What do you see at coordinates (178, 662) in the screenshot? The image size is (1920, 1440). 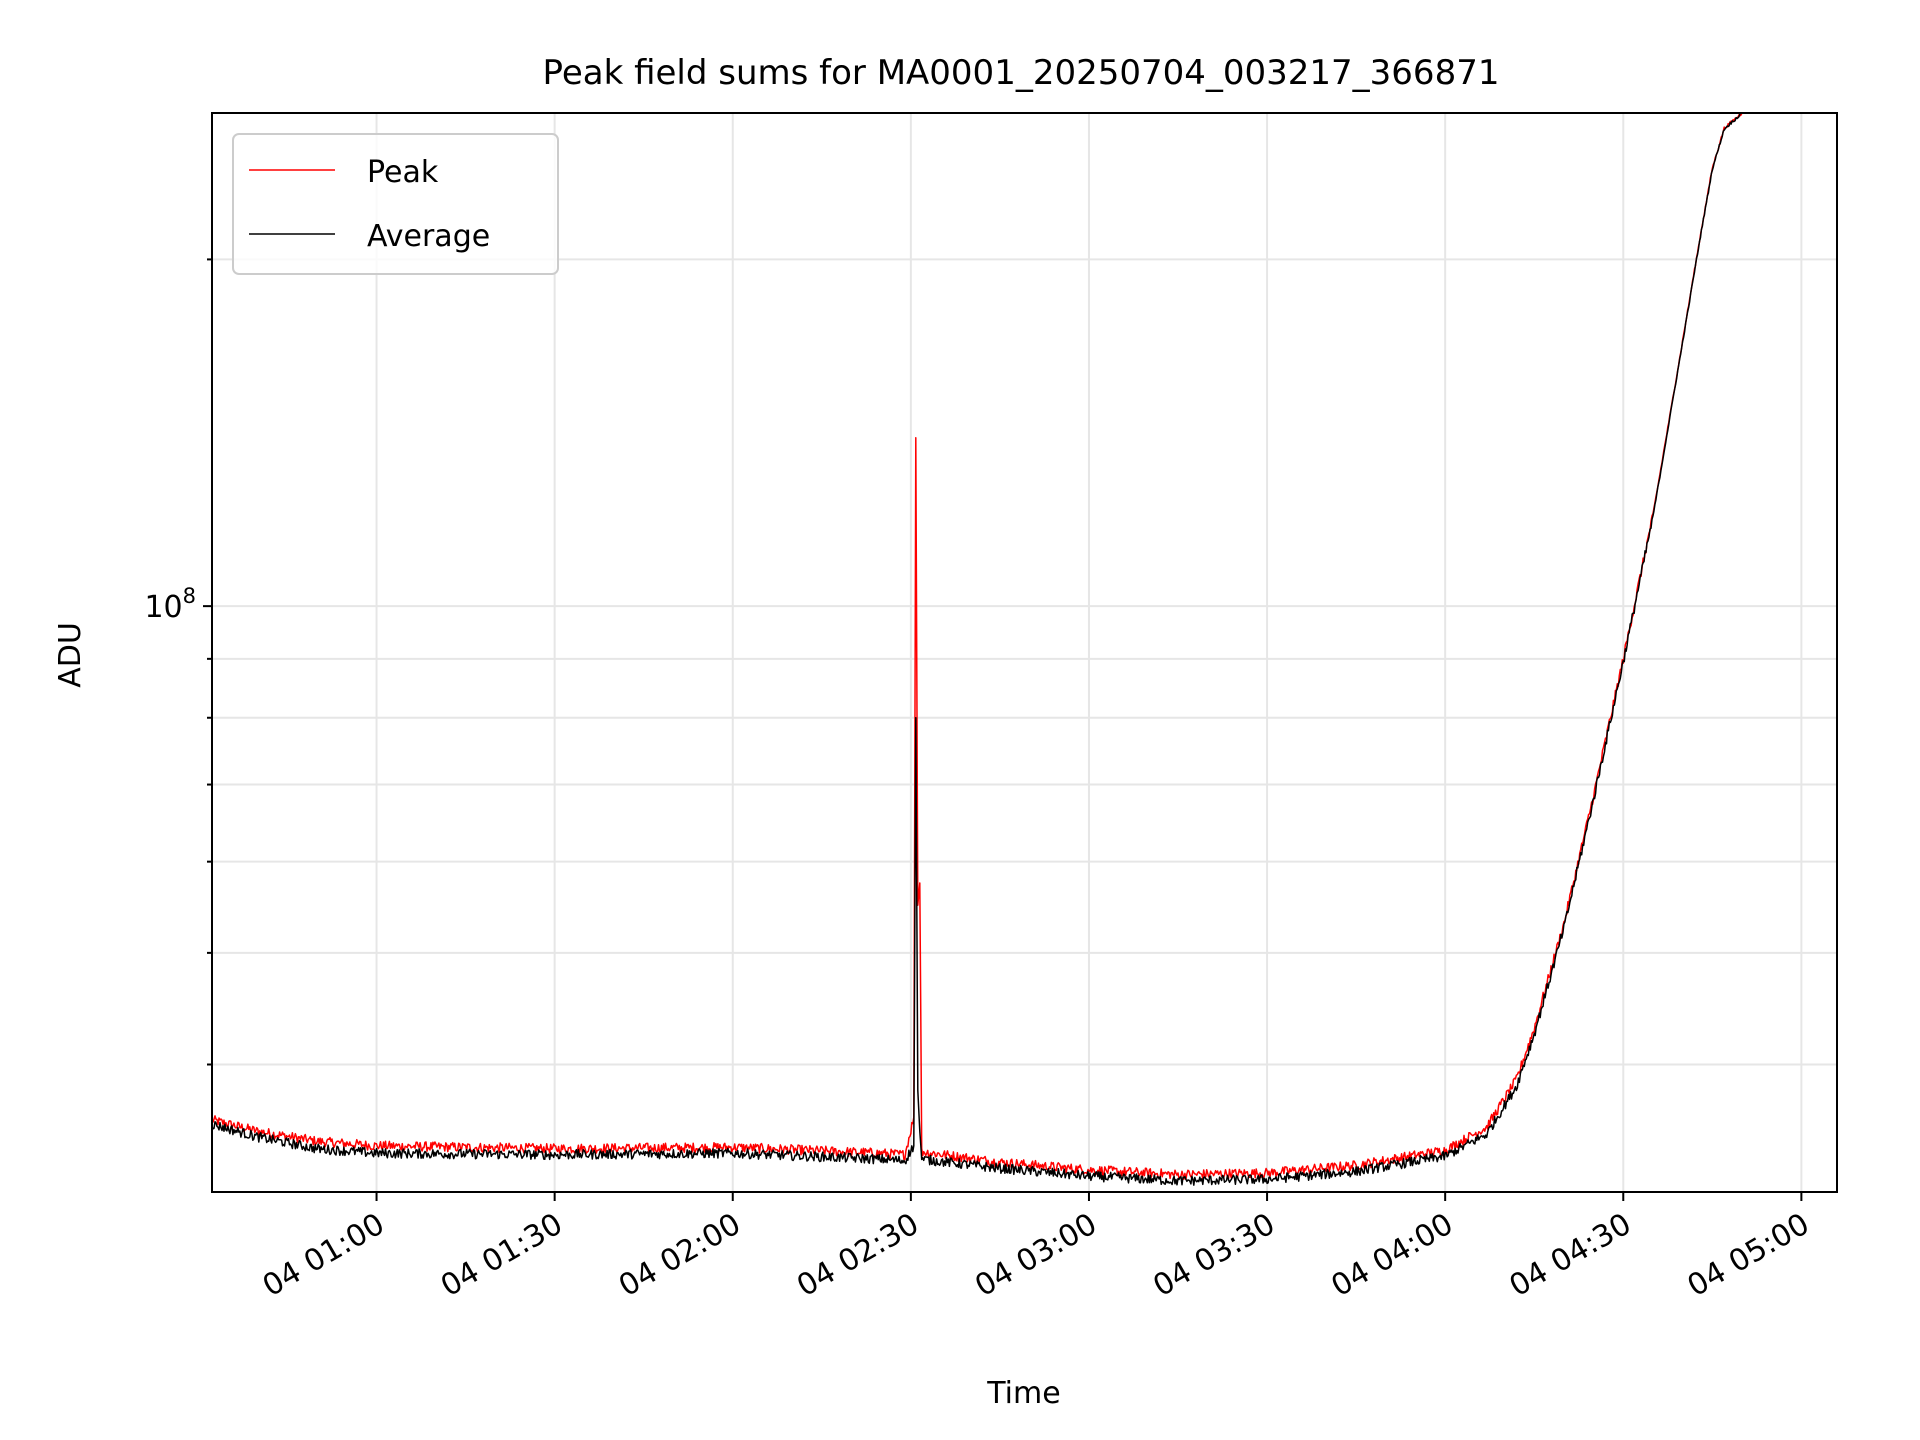 I see `y-axis: 108` at bounding box center [178, 662].